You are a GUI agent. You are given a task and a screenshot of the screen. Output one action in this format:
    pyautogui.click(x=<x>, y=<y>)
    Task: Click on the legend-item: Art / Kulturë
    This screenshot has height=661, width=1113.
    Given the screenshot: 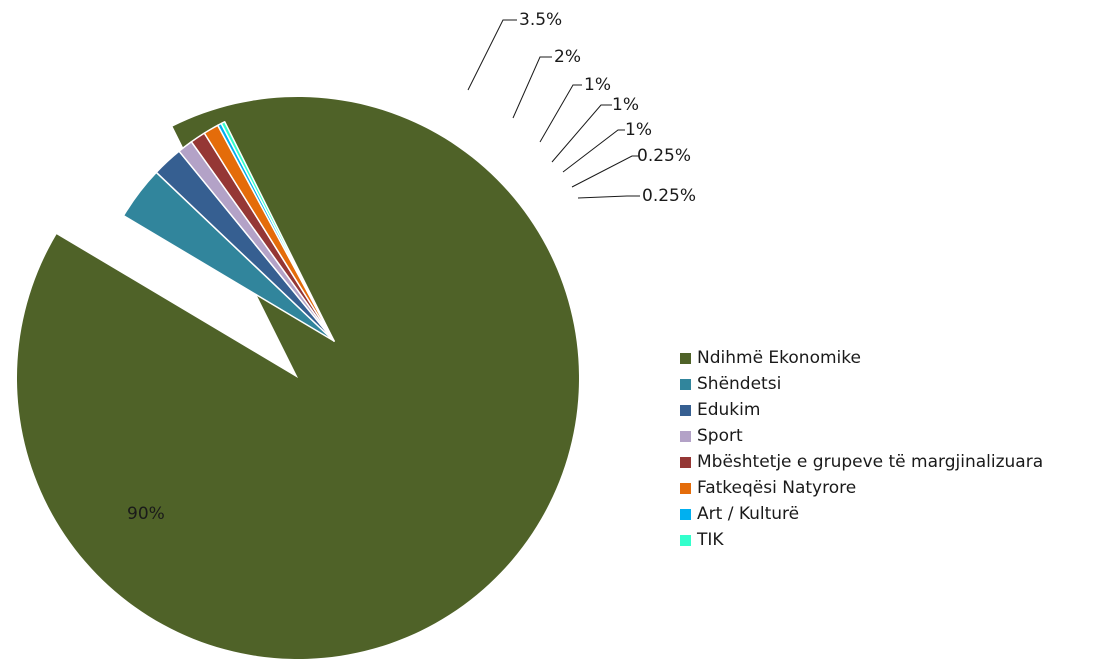 What is the action you would take?
    pyautogui.click(x=861, y=514)
    